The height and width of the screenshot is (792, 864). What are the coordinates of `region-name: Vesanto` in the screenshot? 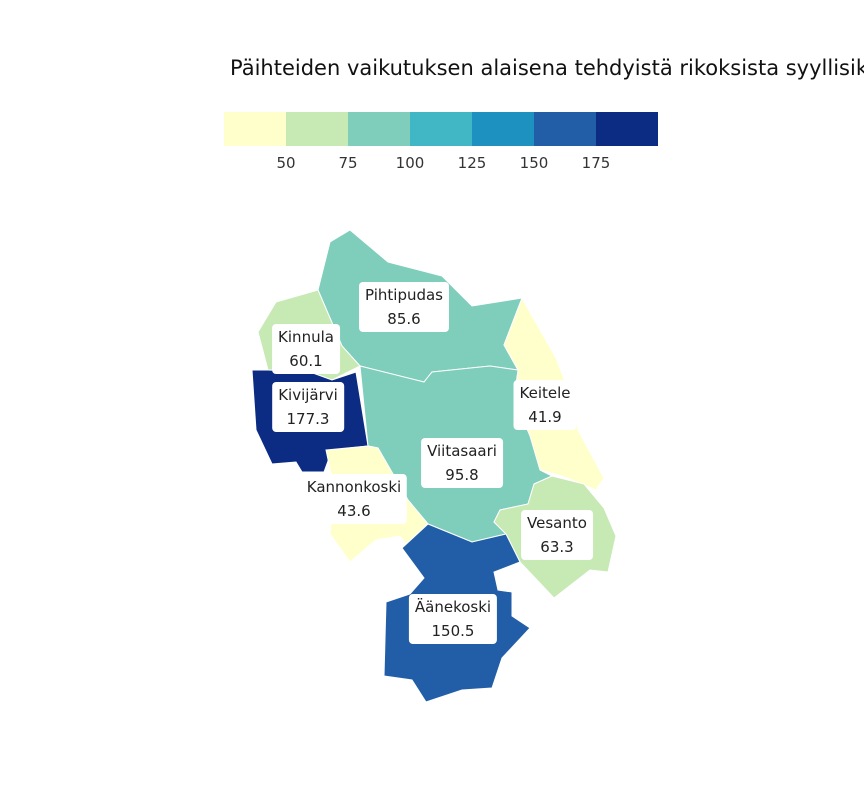 It's located at (557, 523).